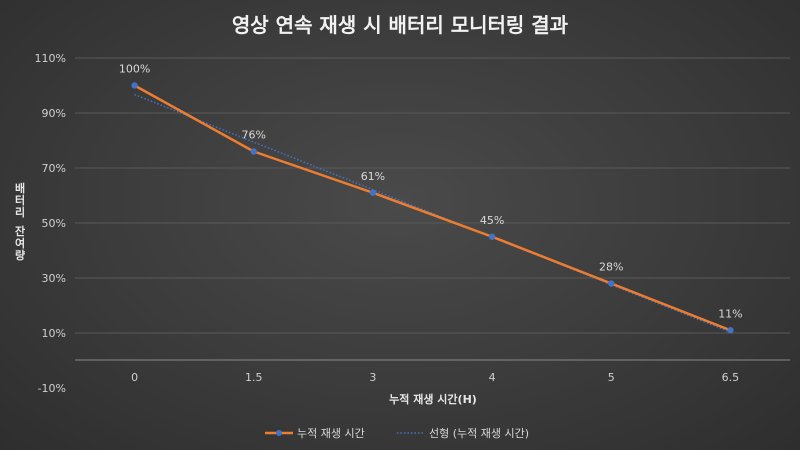  What do you see at coordinates (331, 433) in the screenshot?
I see `legend-label-series: 누적 재생 시간` at bounding box center [331, 433].